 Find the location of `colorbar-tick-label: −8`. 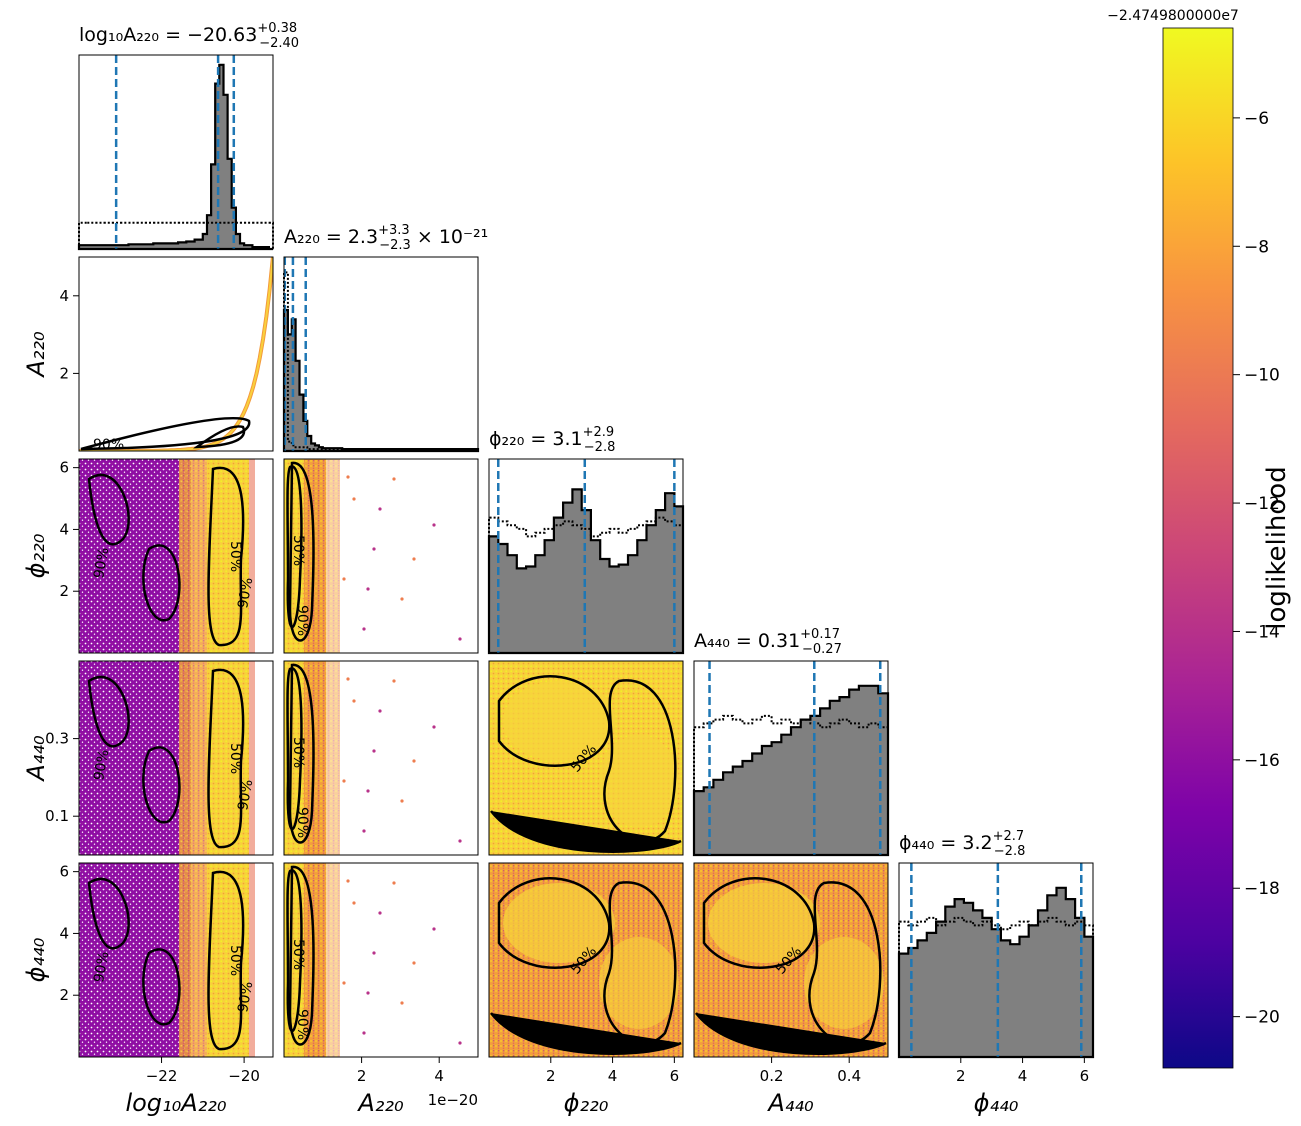

colorbar-tick-label: −8 is located at coordinates (1256, 247).